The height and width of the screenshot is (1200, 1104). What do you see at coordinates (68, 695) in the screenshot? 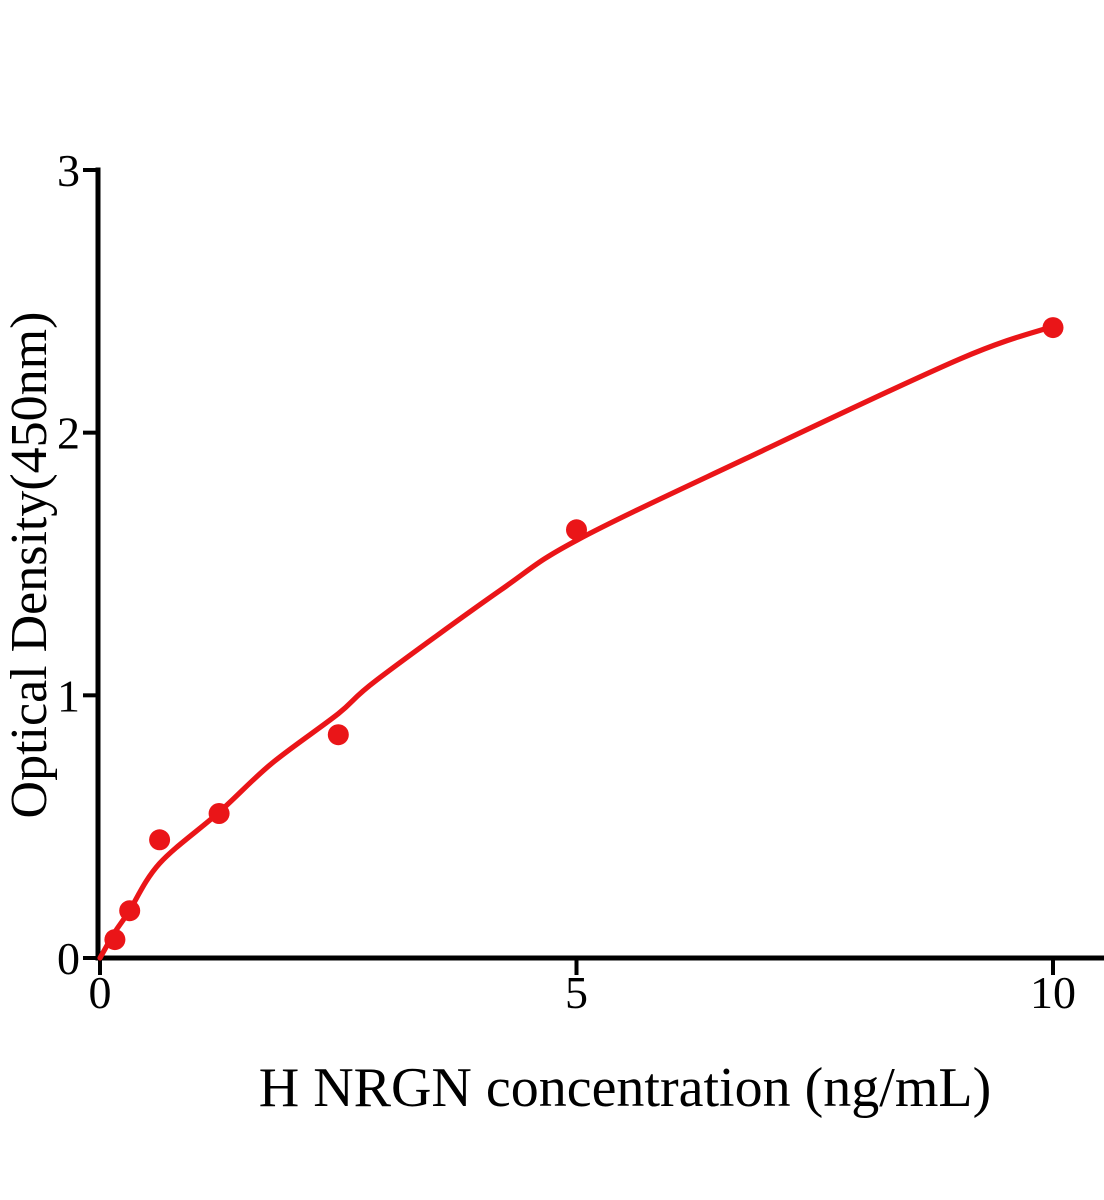
I see `y-tick-label: 1` at bounding box center [68, 695].